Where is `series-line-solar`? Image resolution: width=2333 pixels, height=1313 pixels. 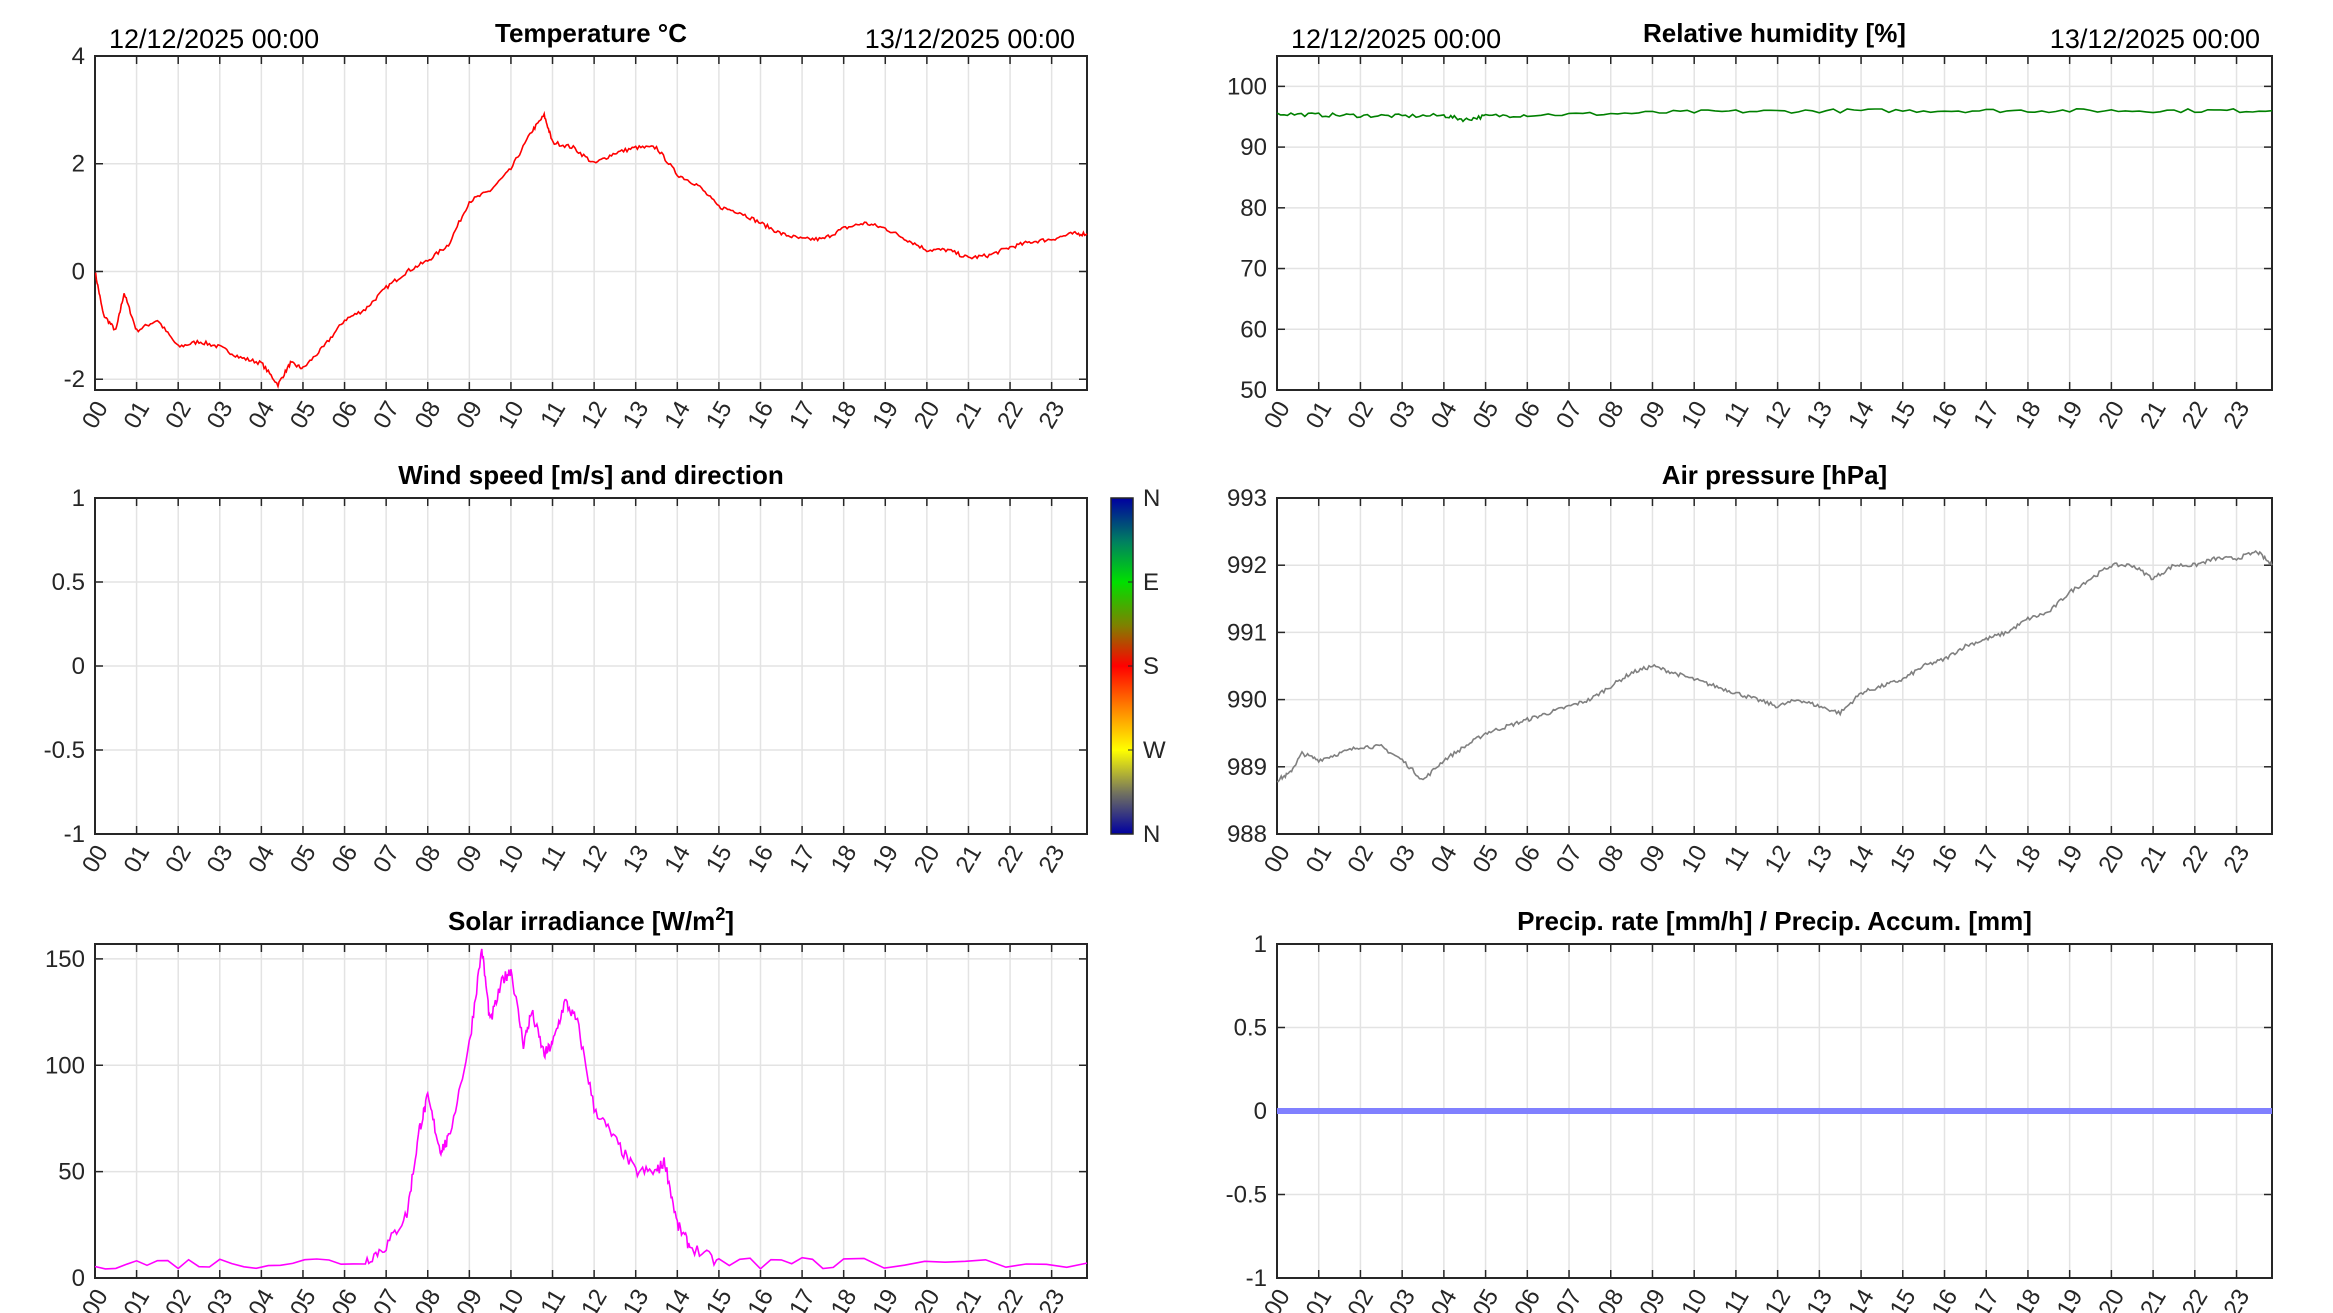
series-line-solar is located at coordinates (591, 1109).